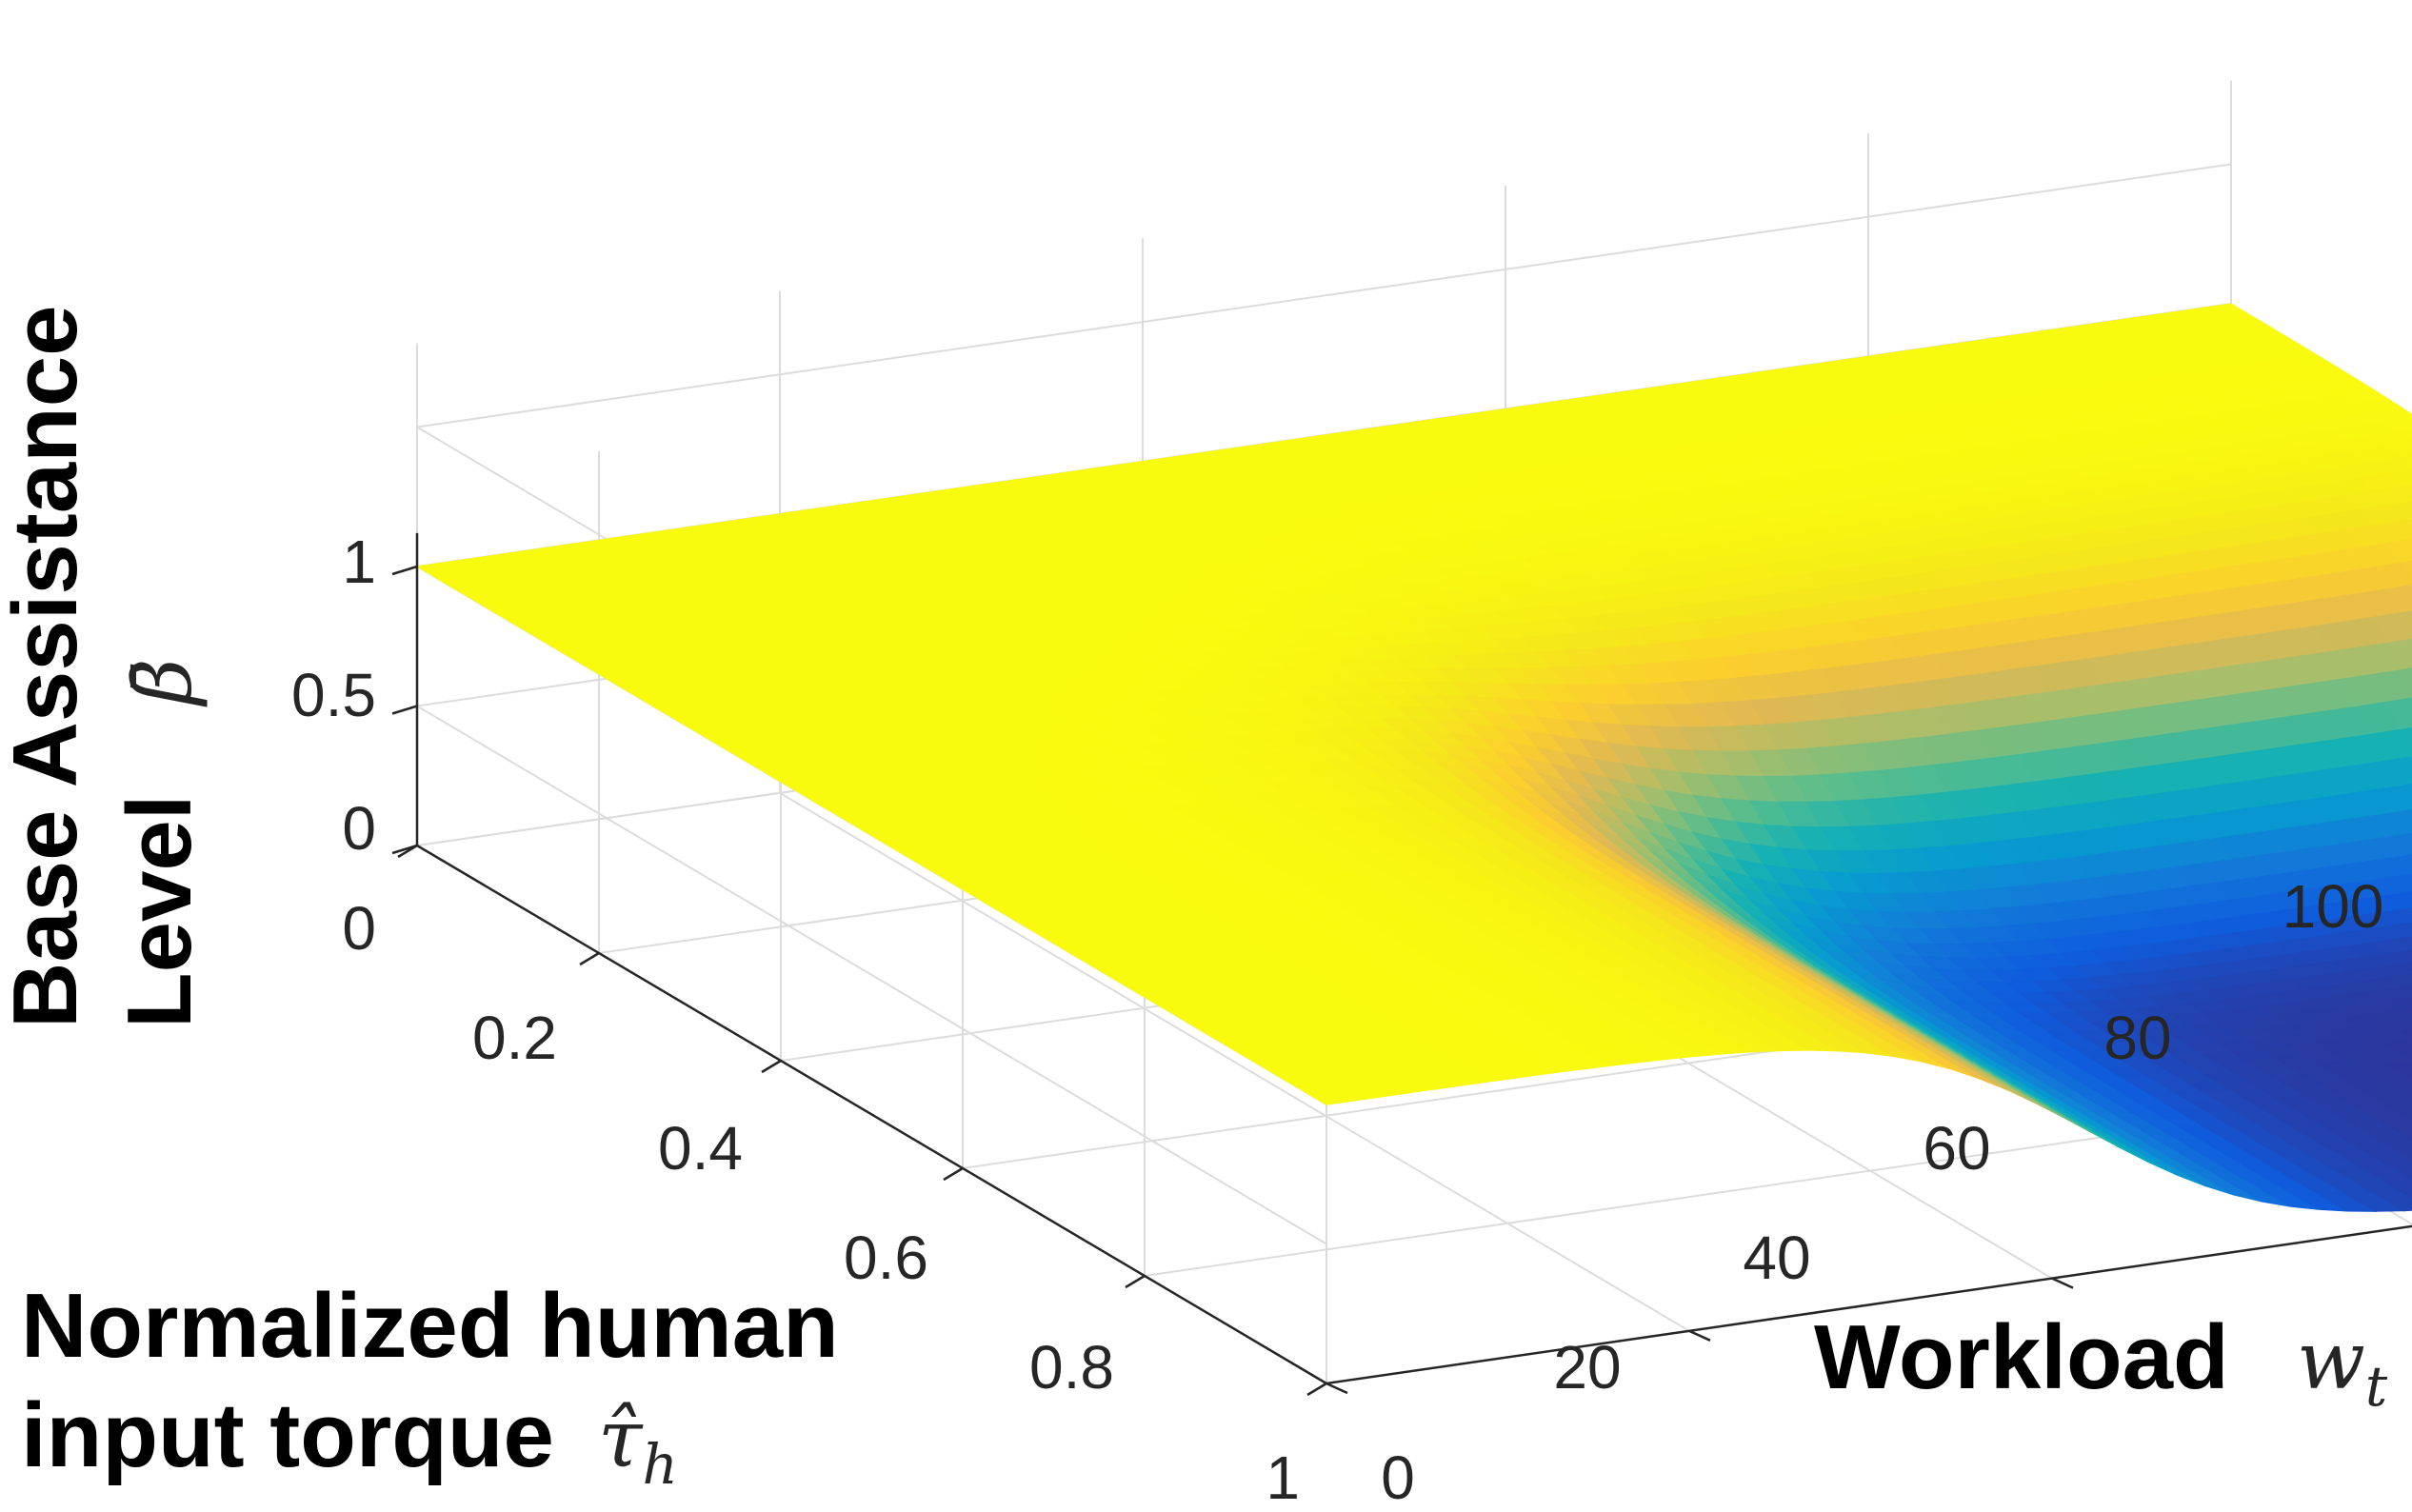 The width and height of the screenshot is (2412, 1512). What do you see at coordinates (48, 666) in the screenshot?
I see `z-axis-title-line1: Base Assistance` at bounding box center [48, 666].